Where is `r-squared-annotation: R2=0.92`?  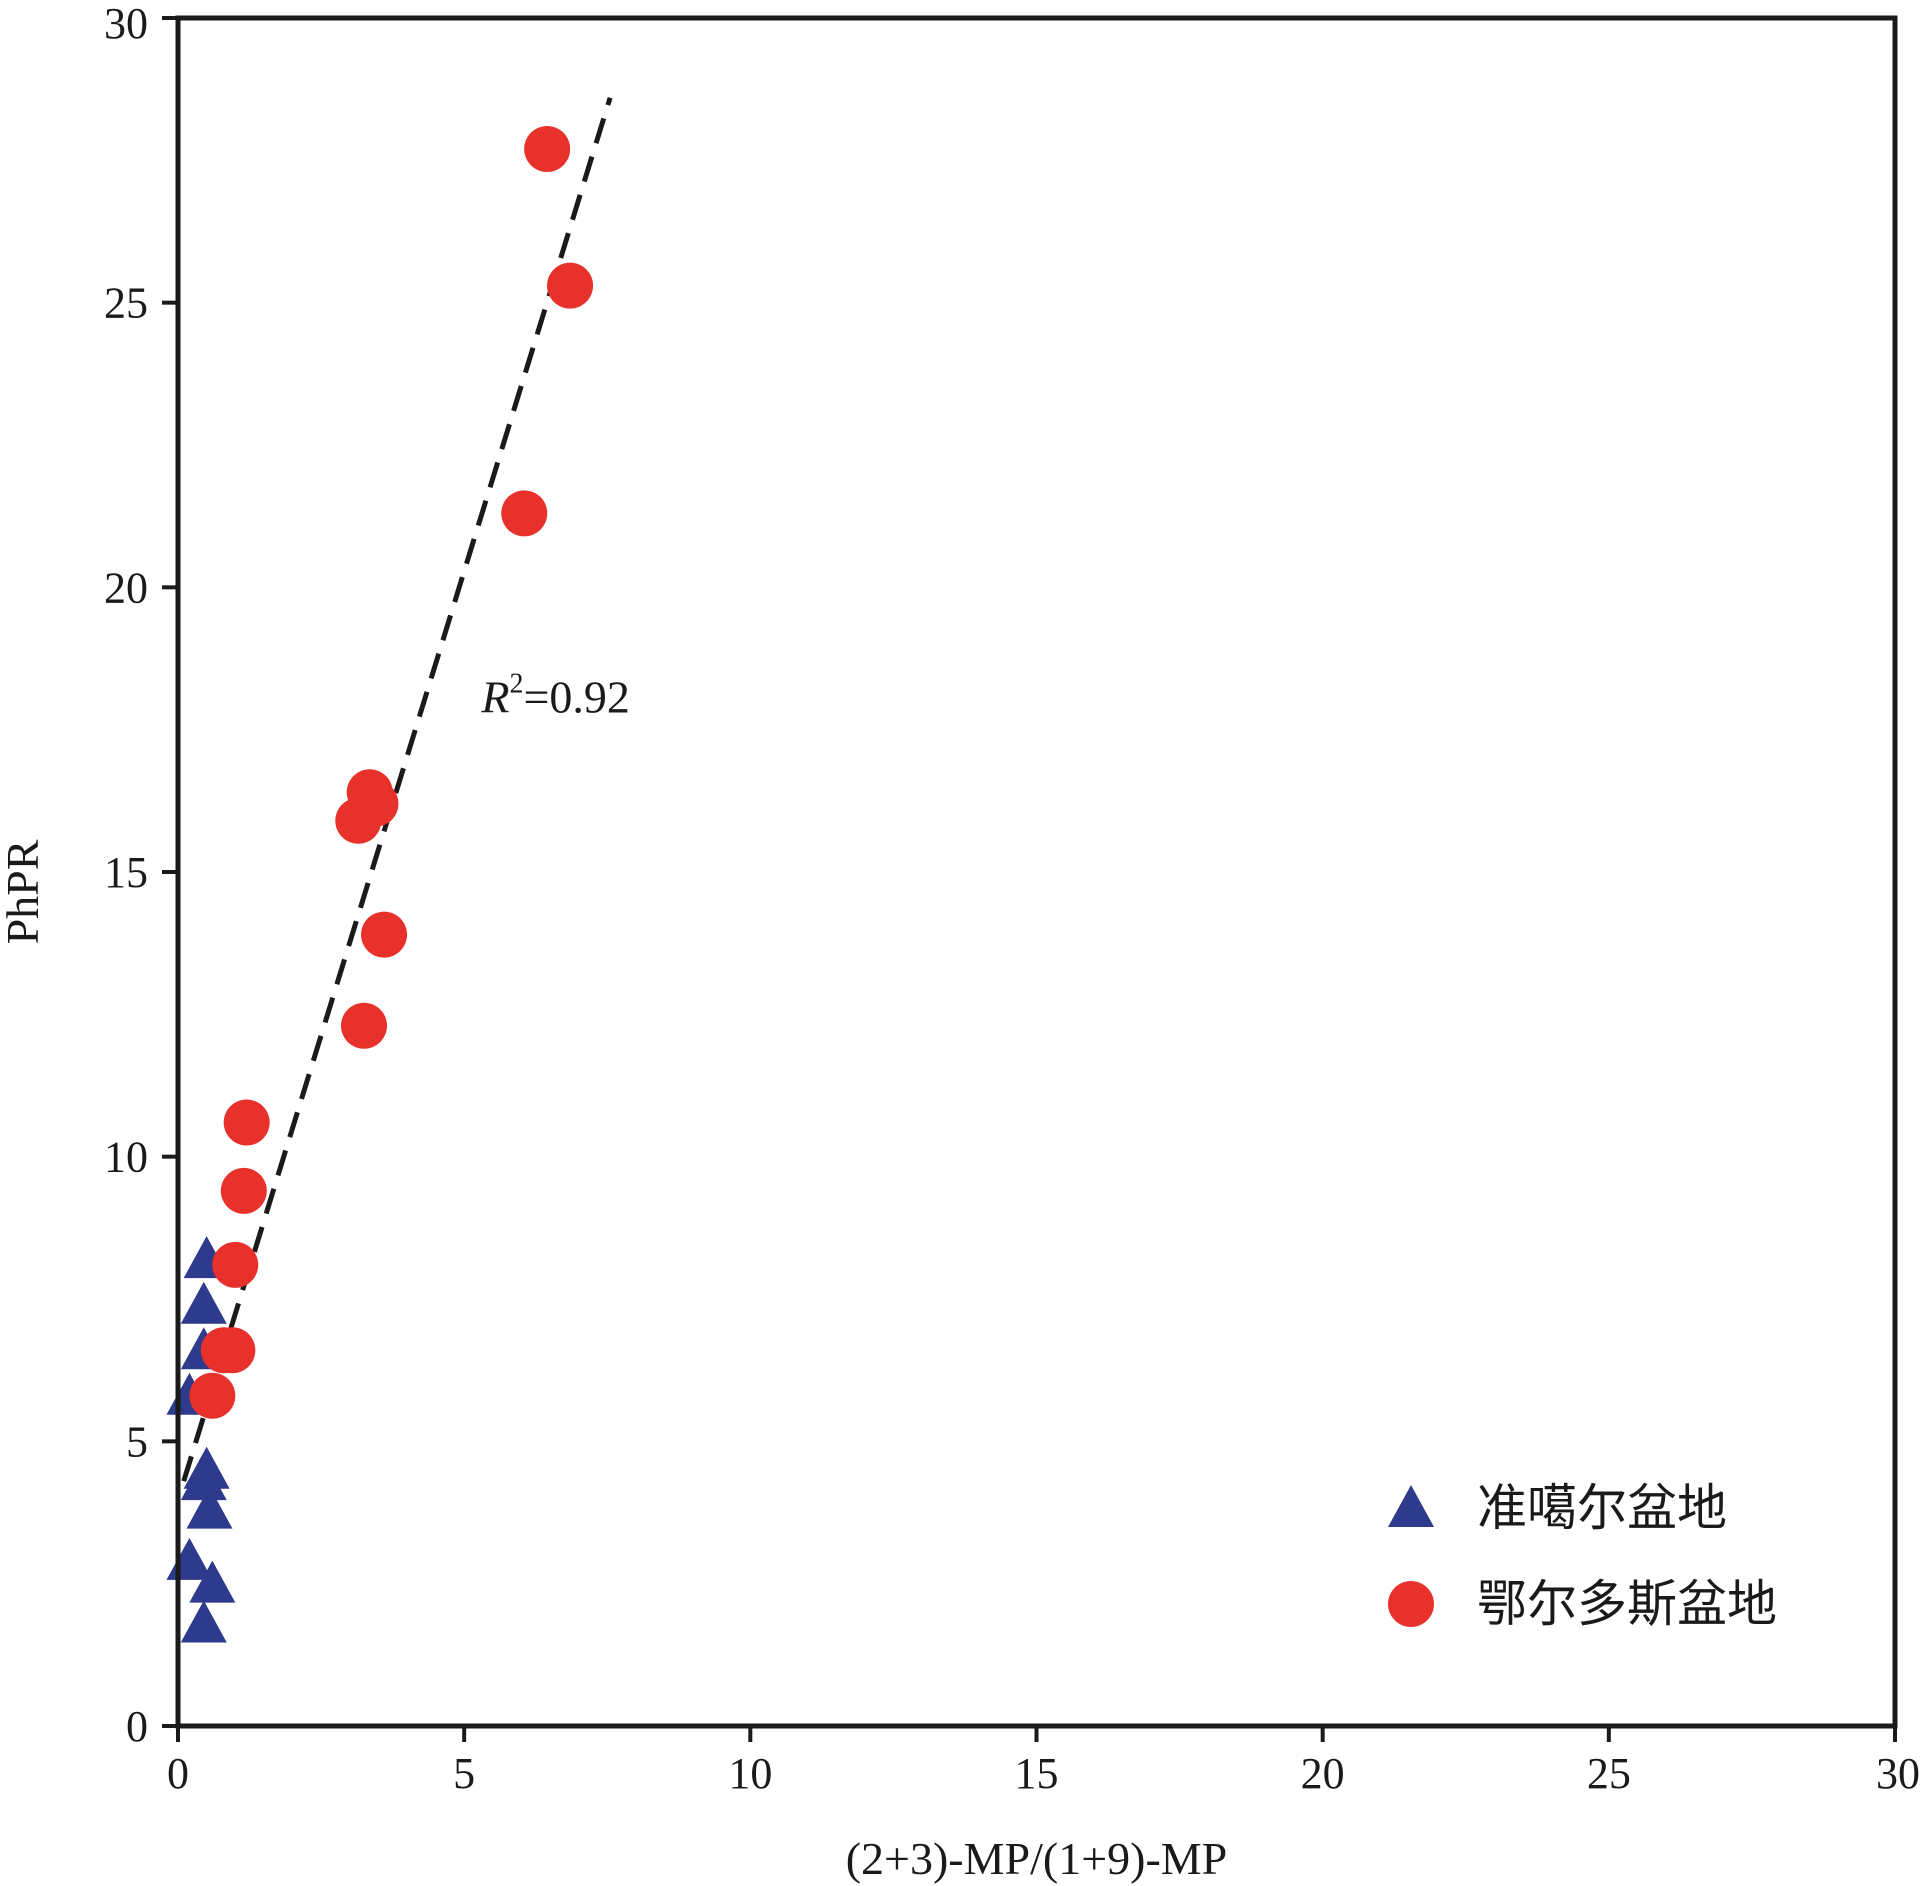 r-squared-annotation: R2=0.92 is located at coordinates (555, 696).